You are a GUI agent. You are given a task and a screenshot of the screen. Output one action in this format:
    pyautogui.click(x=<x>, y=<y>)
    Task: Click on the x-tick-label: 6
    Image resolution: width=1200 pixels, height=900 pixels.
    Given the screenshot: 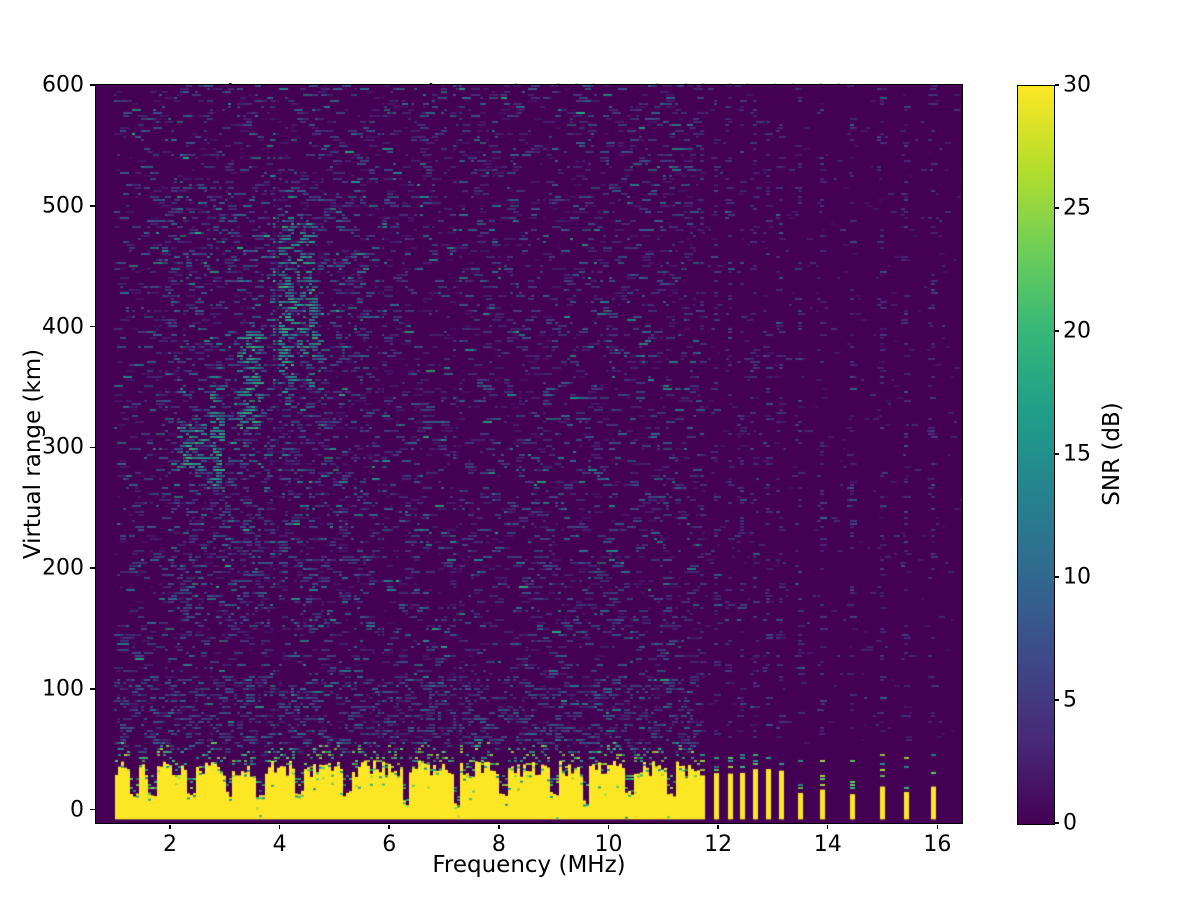 What is the action you would take?
    pyautogui.click(x=389, y=844)
    